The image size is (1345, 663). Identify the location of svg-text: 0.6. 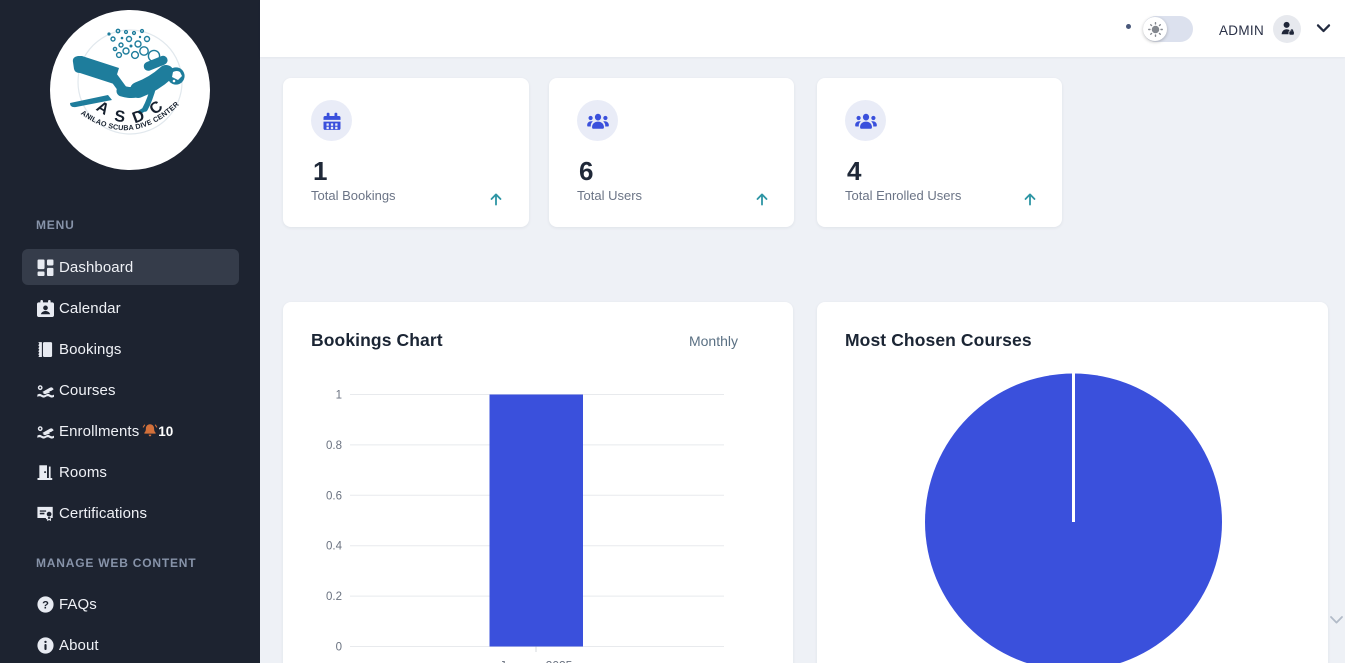
(334, 496).